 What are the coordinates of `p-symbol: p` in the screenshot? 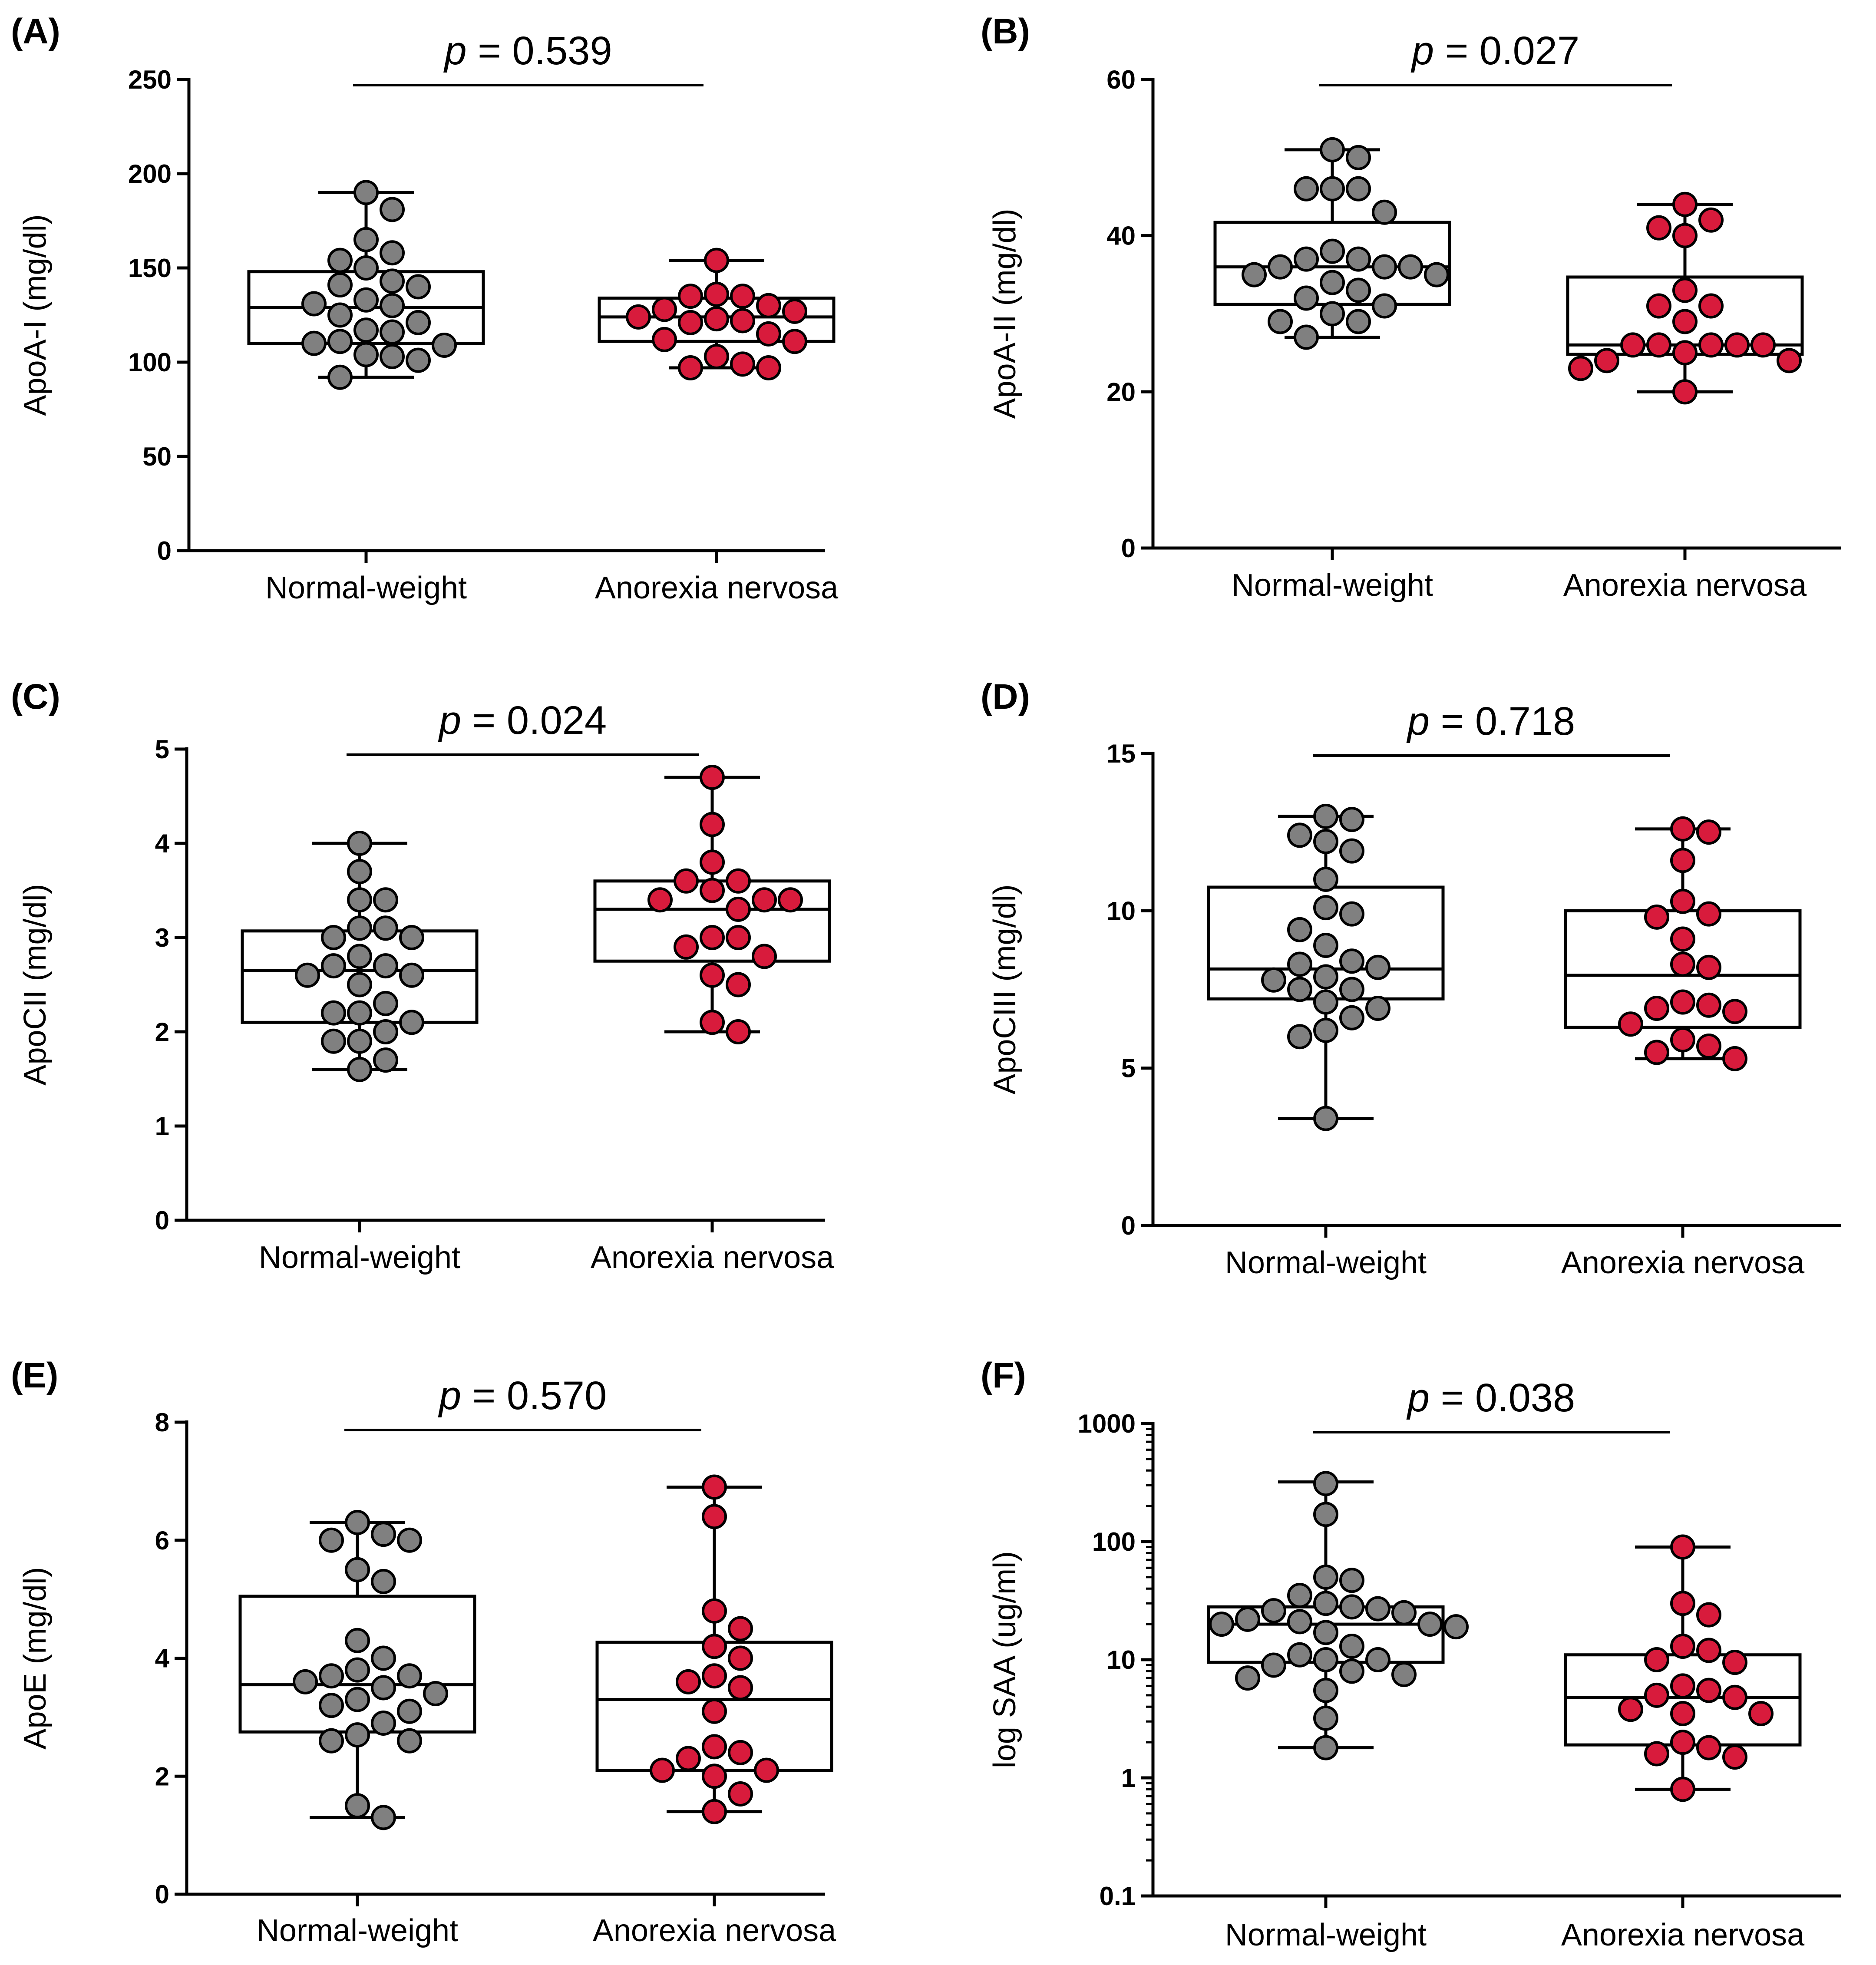 It's located at (1427, 51).